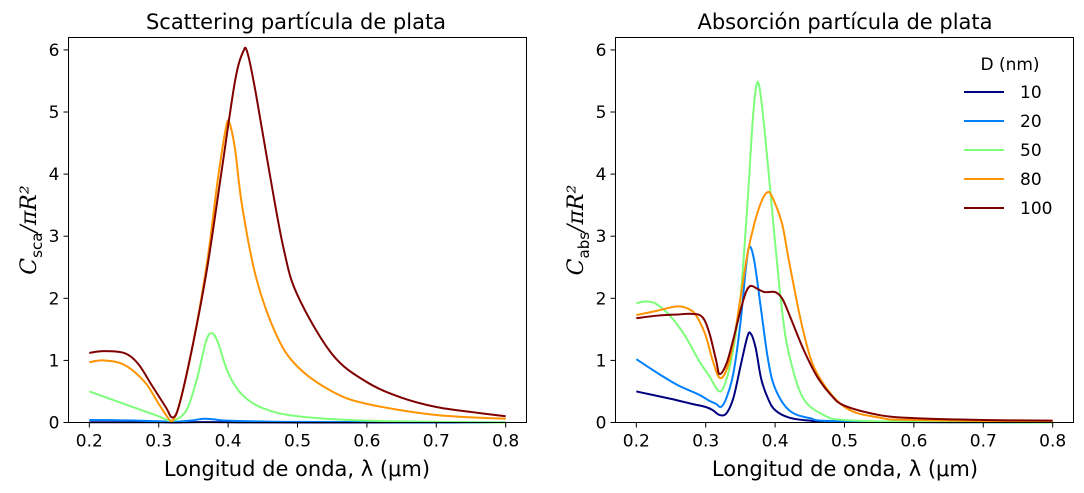 The image size is (1084, 493). Describe the element at coordinates (584, 245) in the screenshot. I see `y-label-sub: abs` at that location.